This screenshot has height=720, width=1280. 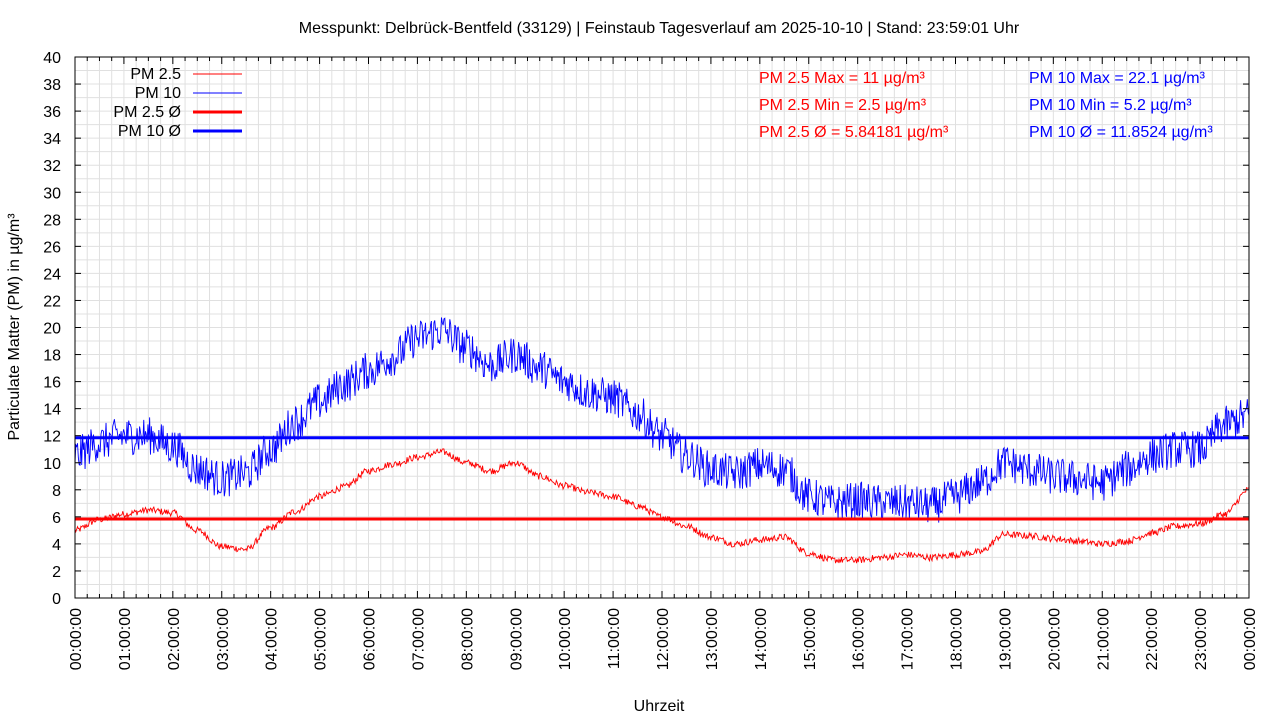 What do you see at coordinates (52, 410) in the screenshot?
I see `y-tick-label: 14` at bounding box center [52, 410].